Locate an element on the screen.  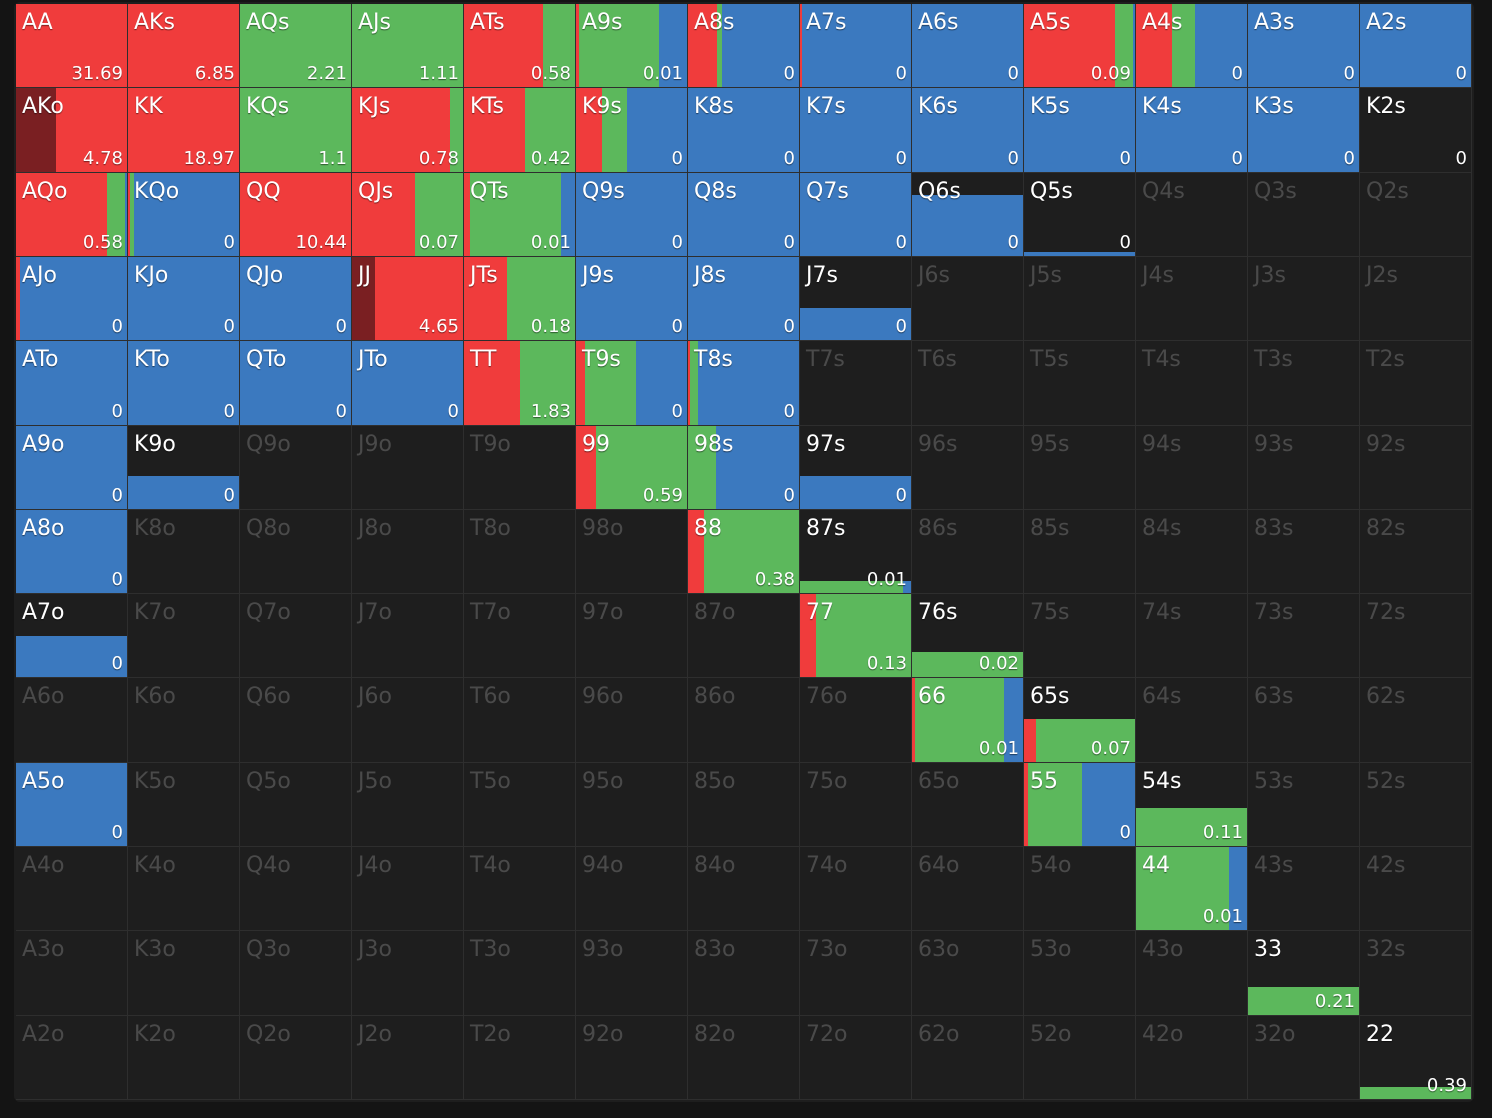
hand-cell: K8o is located at coordinates (184, 552).